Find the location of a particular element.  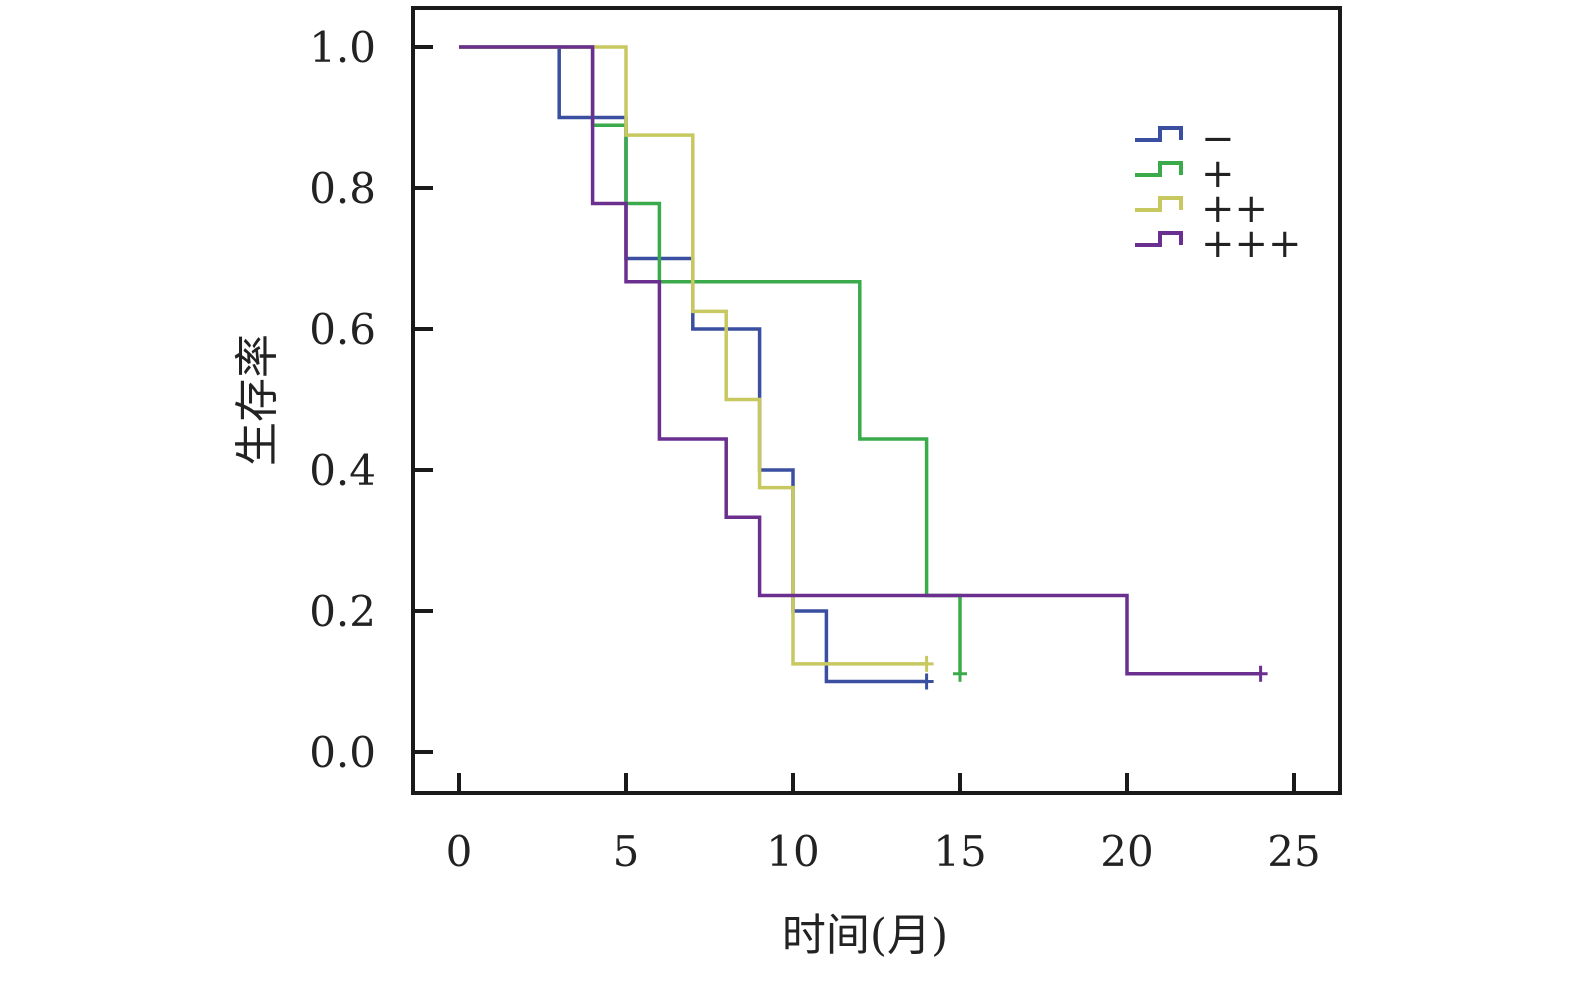

y-tick-label: 1.0 is located at coordinates (342, 47).